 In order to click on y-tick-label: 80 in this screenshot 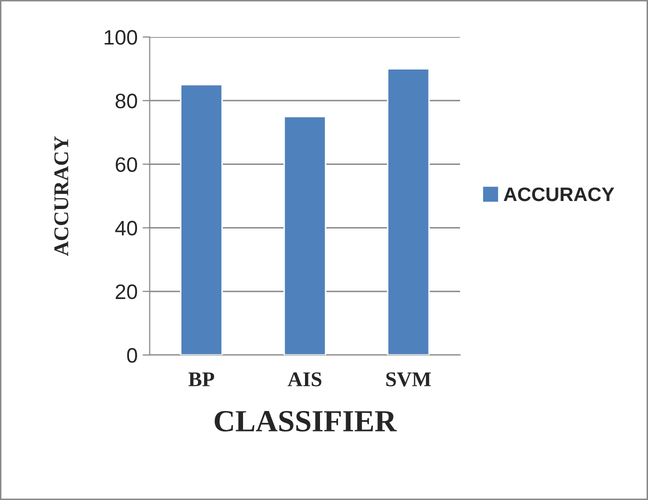, I will do `click(127, 101)`.